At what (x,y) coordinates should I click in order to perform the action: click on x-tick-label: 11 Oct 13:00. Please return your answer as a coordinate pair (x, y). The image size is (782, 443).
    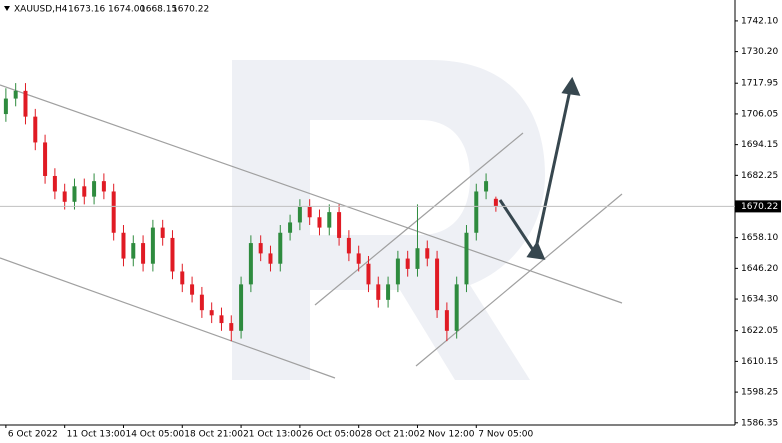
    Looking at the image, I should click on (96, 435).